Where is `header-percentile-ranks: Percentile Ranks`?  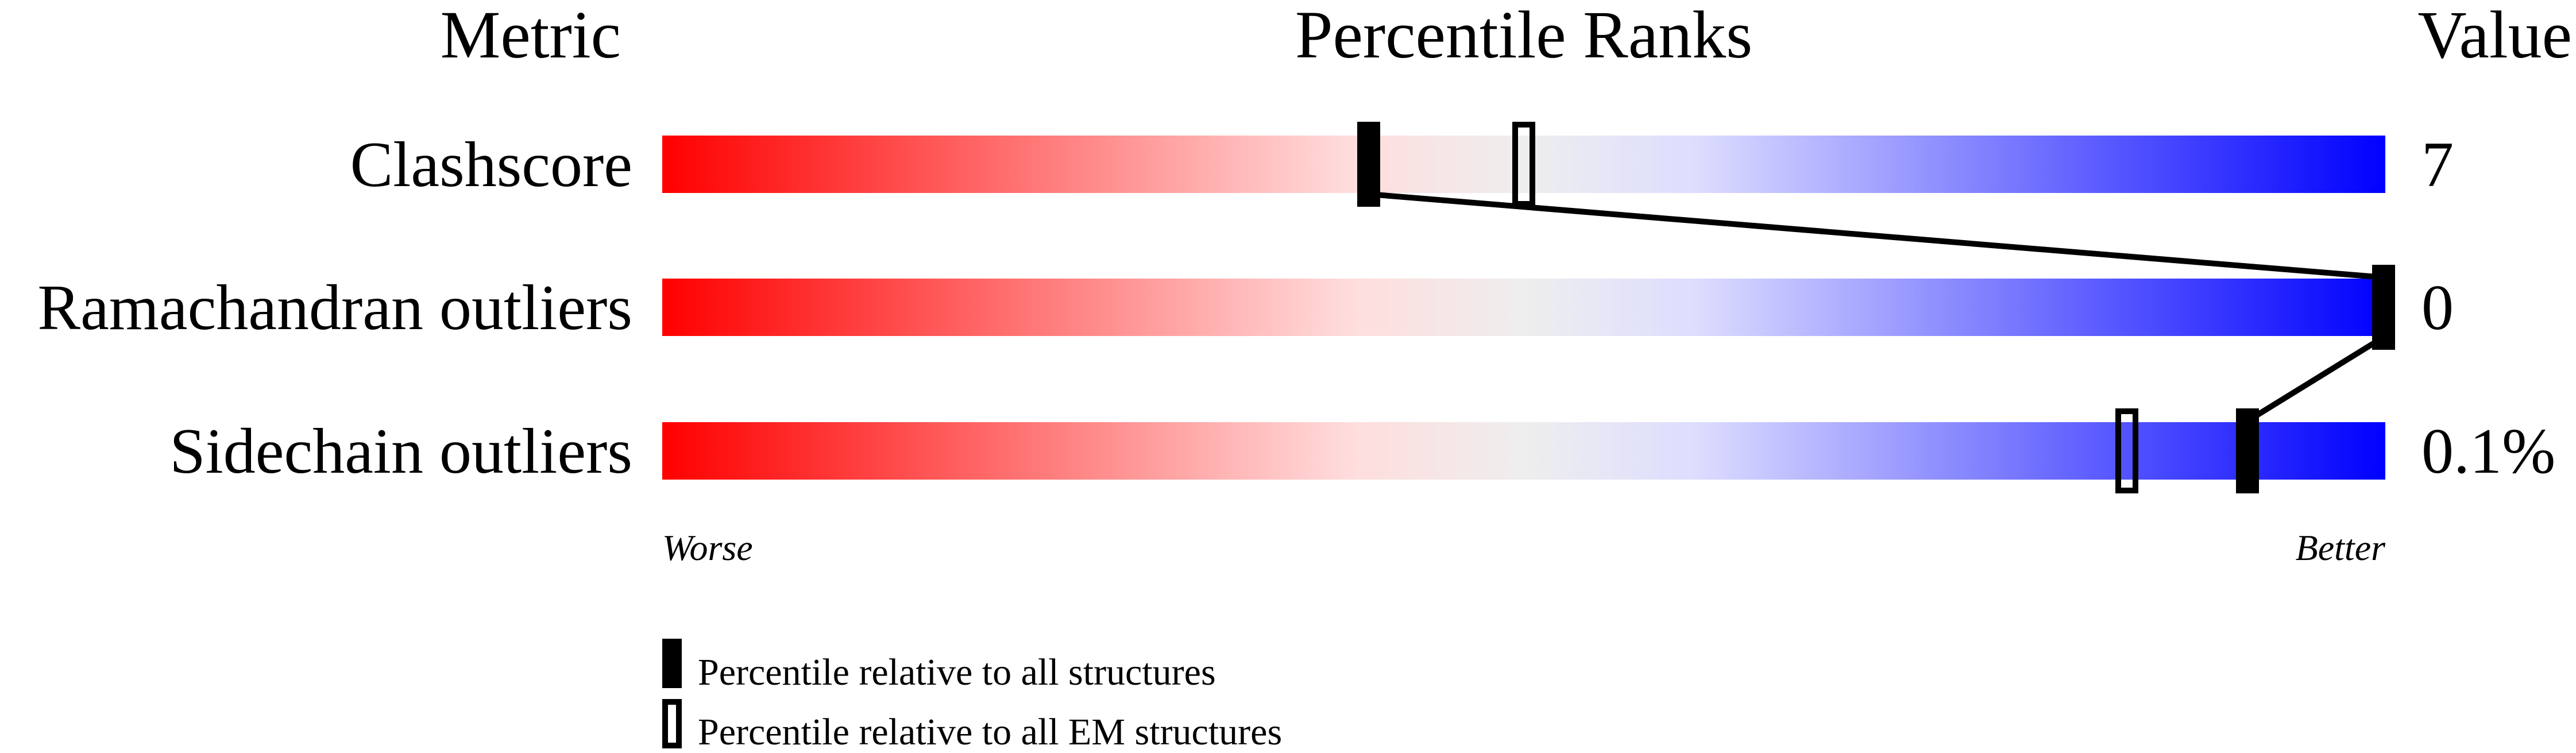
header-percentile-ranks: Percentile Ranks is located at coordinates (1523, 36).